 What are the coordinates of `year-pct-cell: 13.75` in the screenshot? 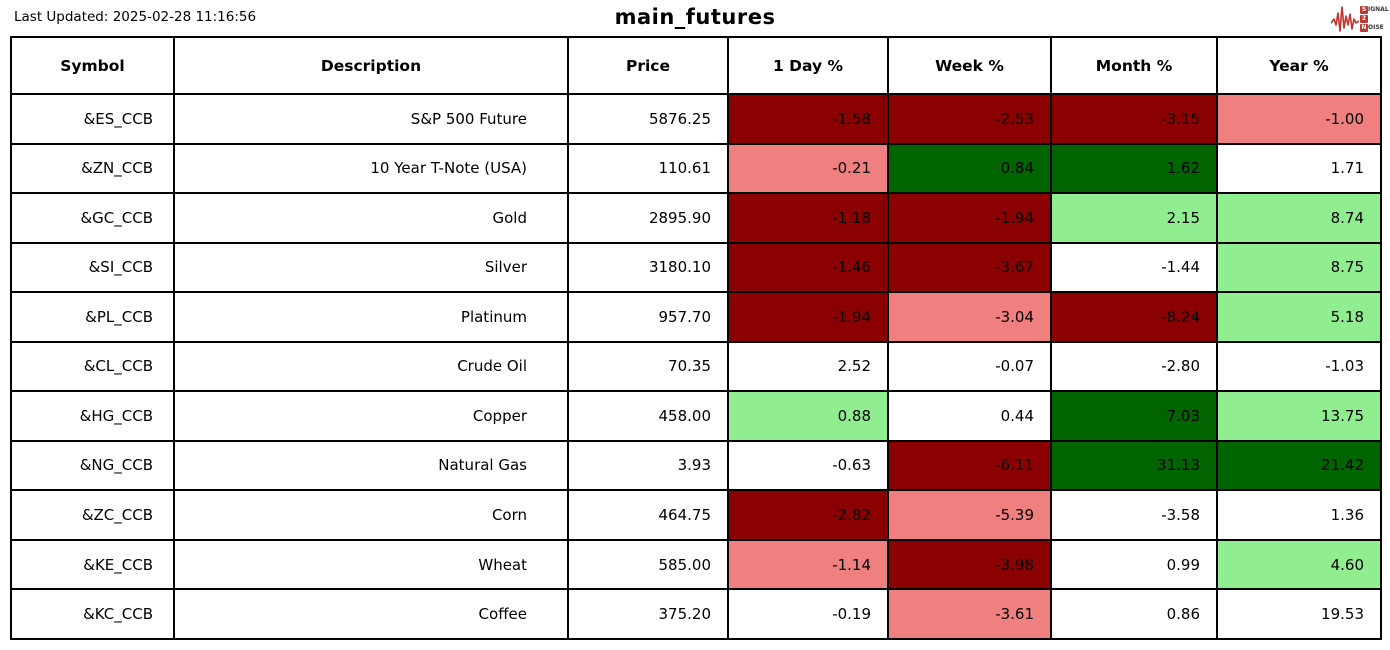 It's located at (1299, 416).